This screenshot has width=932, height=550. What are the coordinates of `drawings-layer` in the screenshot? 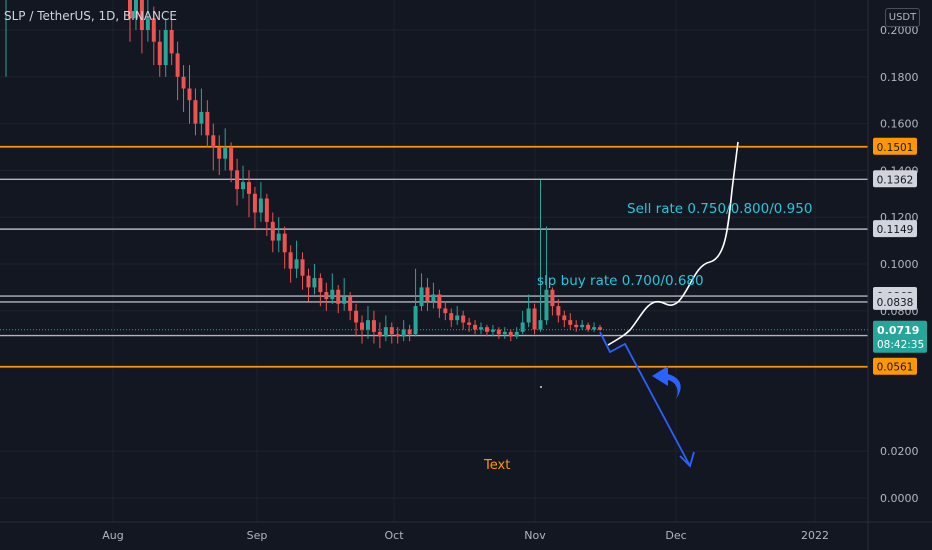 It's located at (639, 304).